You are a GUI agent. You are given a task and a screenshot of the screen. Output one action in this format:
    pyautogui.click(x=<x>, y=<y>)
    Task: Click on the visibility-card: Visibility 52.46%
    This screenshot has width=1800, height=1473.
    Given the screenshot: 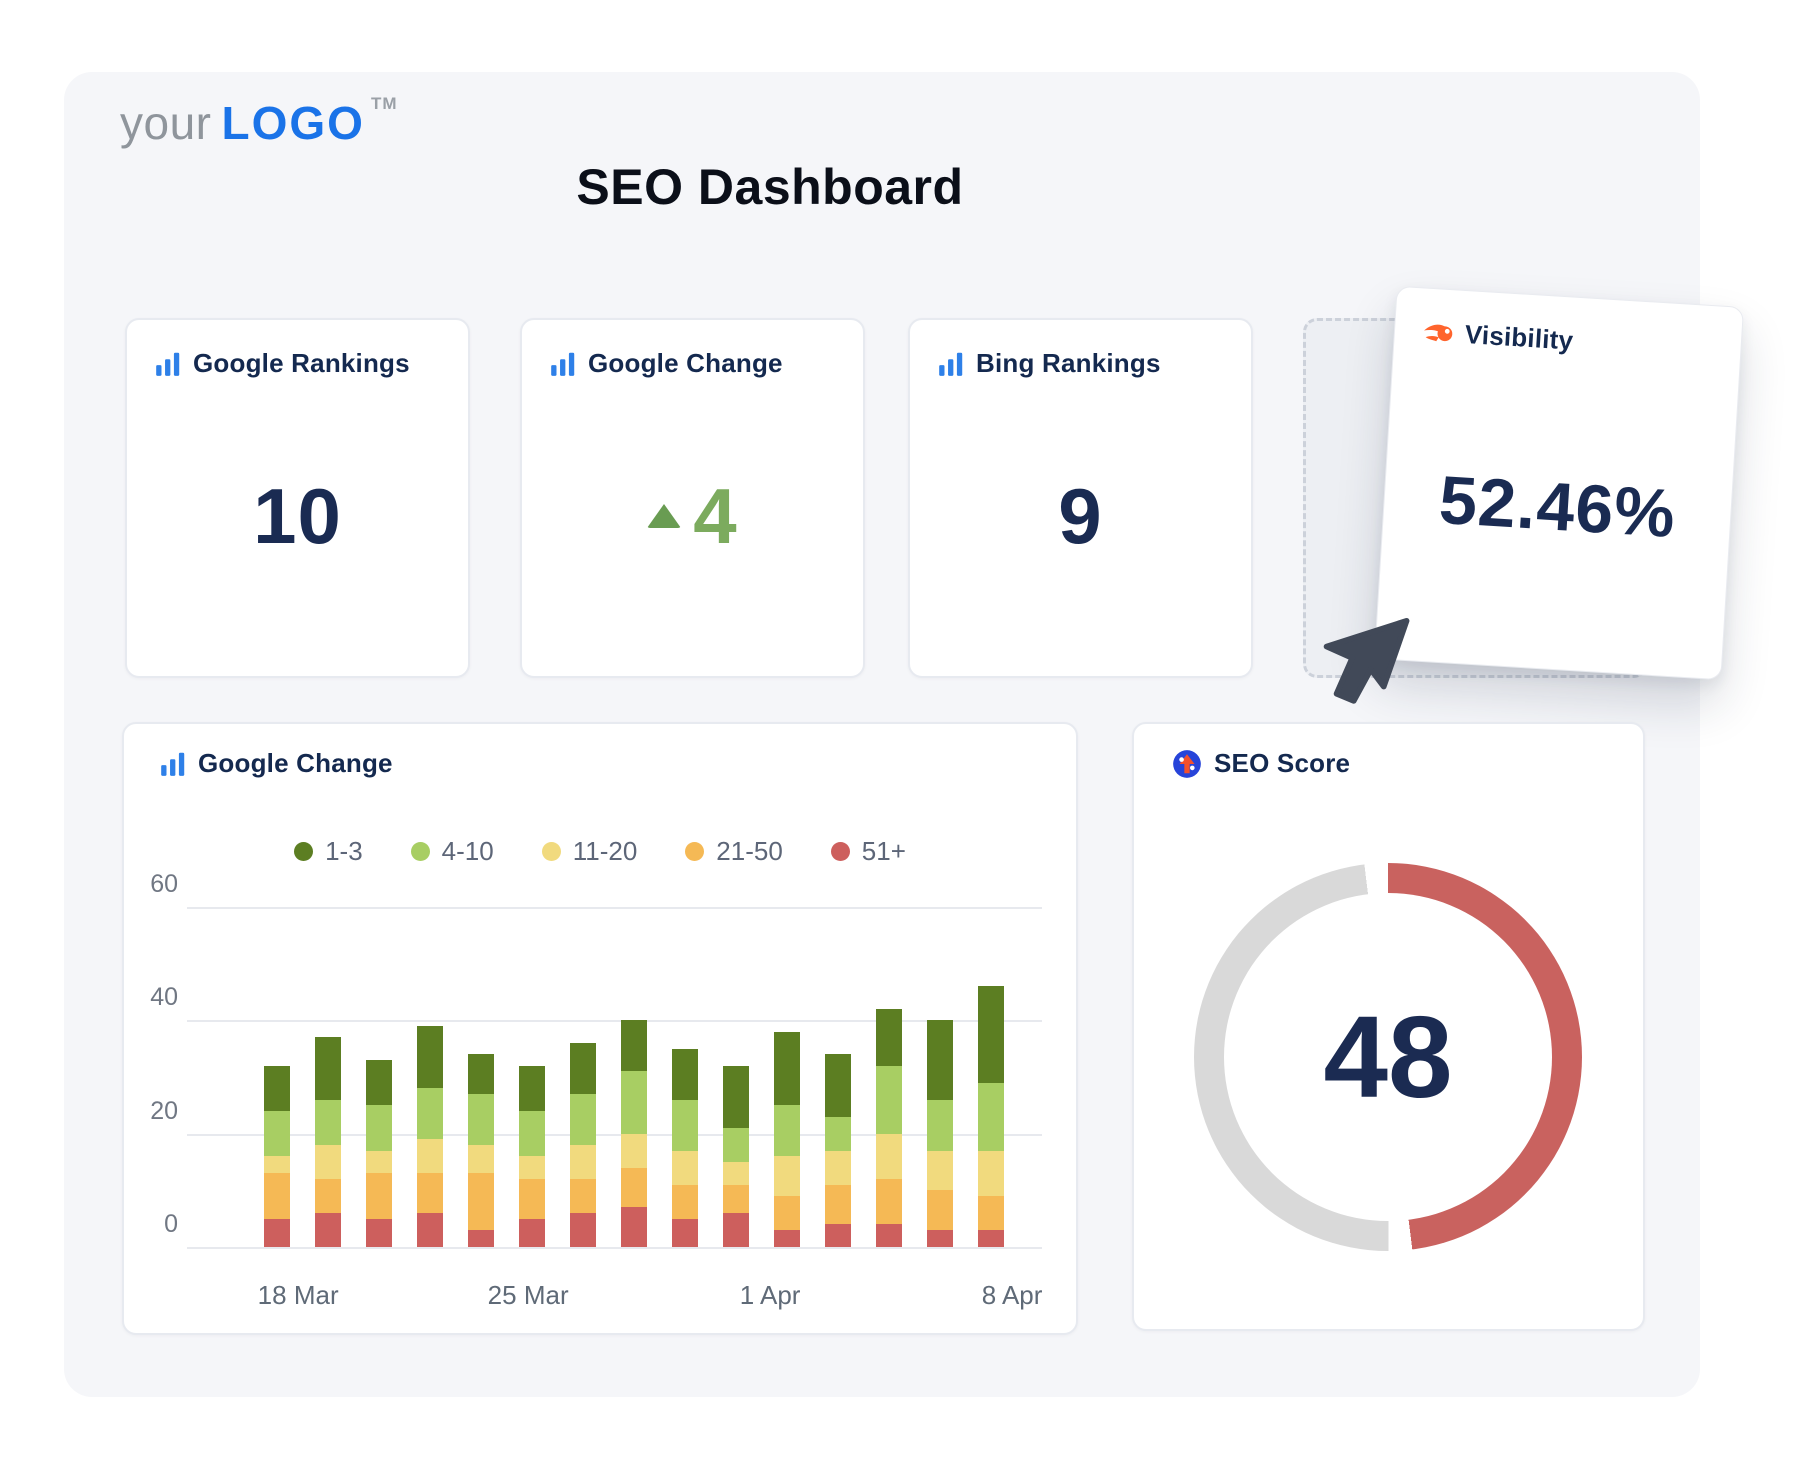 What is the action you would take?
    pyautogui.click(x=1559, y=483)
    